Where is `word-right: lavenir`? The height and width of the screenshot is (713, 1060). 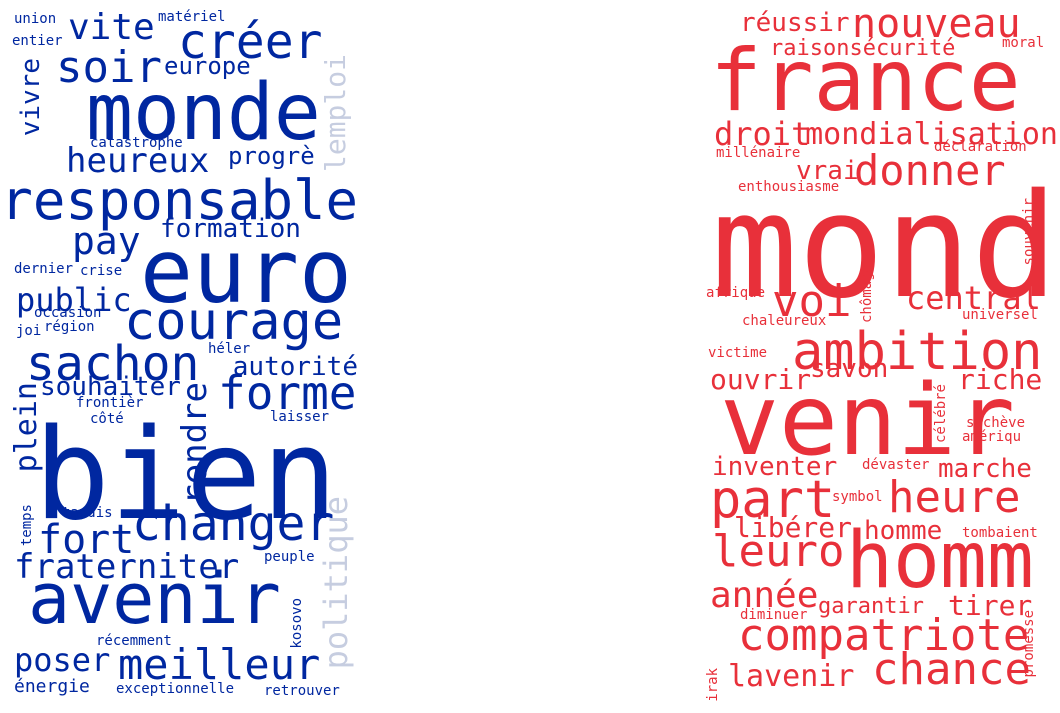
word-right: lavenir is located at coordinates (791, 676).